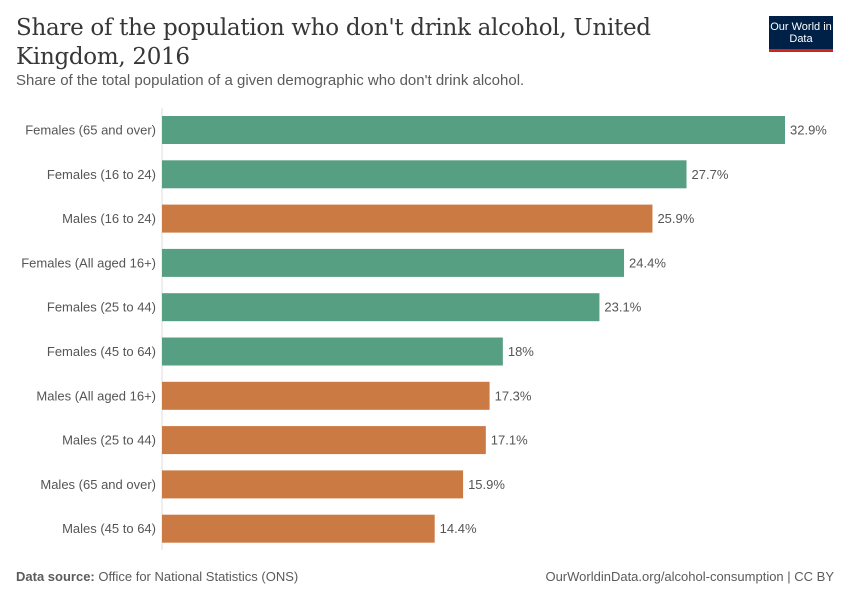  What do you see at coordinates (801, 34) in the screenshot?
I see `owid-logo: Our World in Data` at bounding box center [801, 34].